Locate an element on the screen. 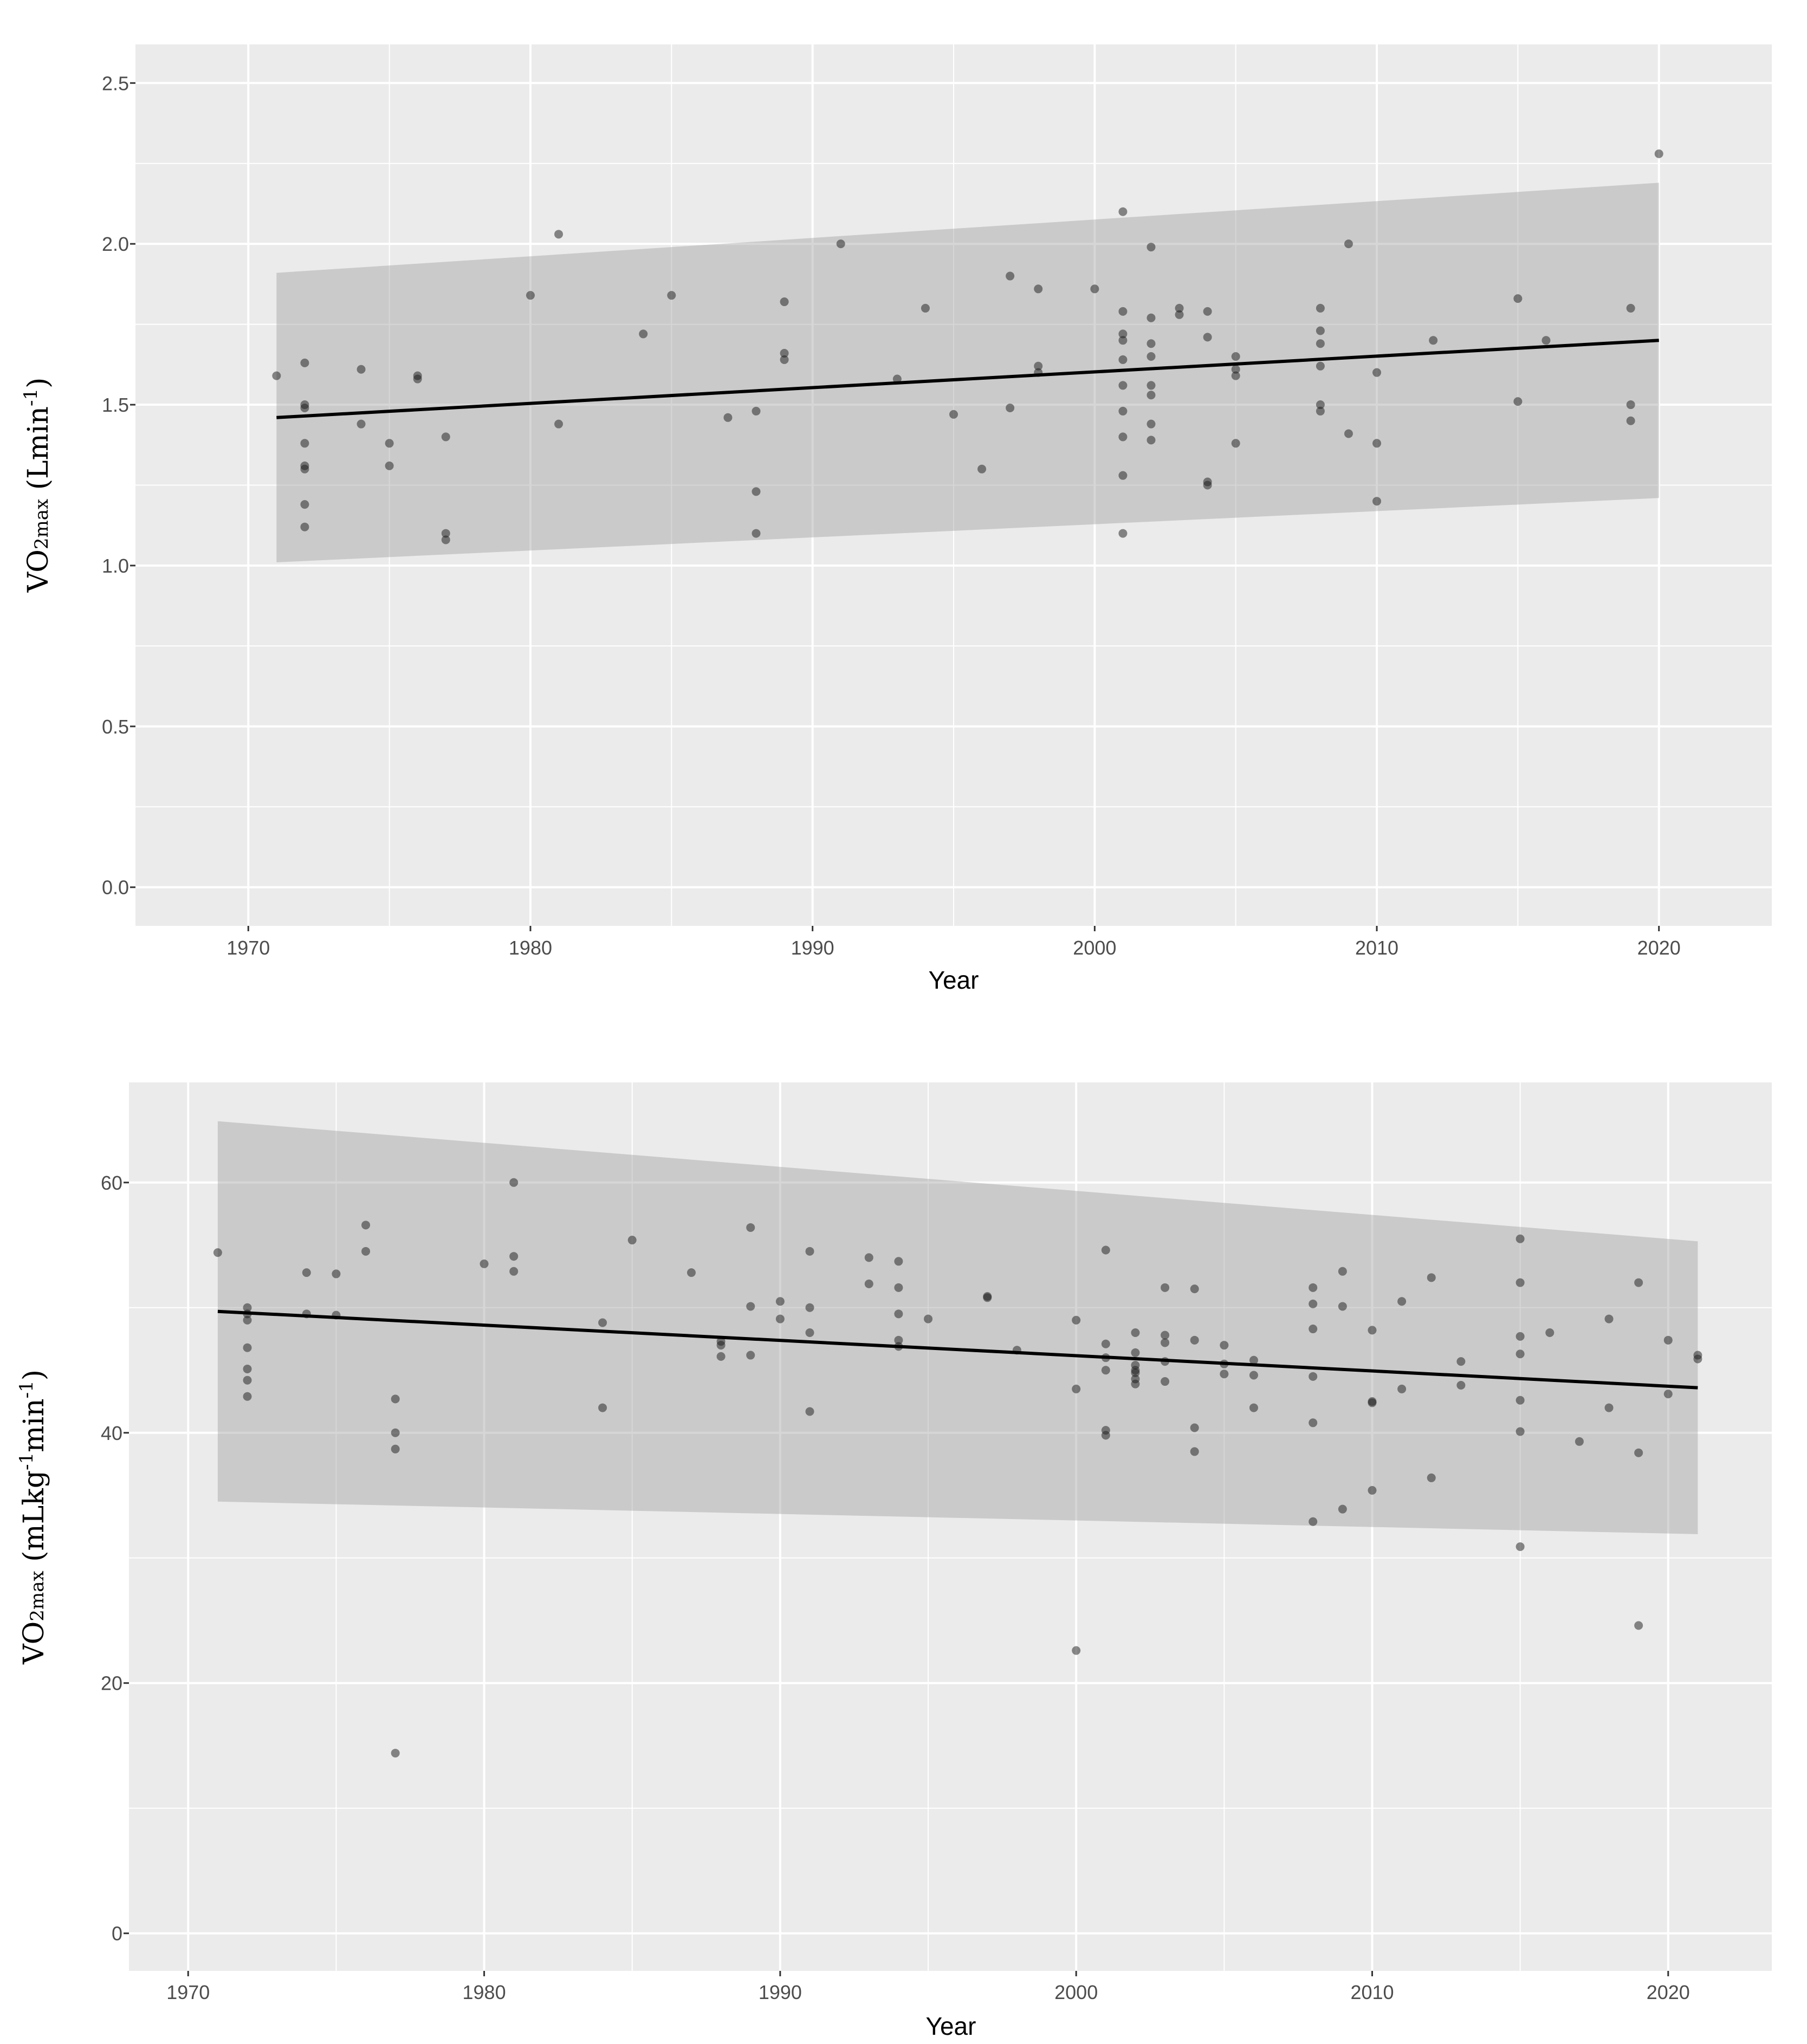 The image size is (1807, 2044). y-tick-label: 1.5 is located at coordinates (115, 405).